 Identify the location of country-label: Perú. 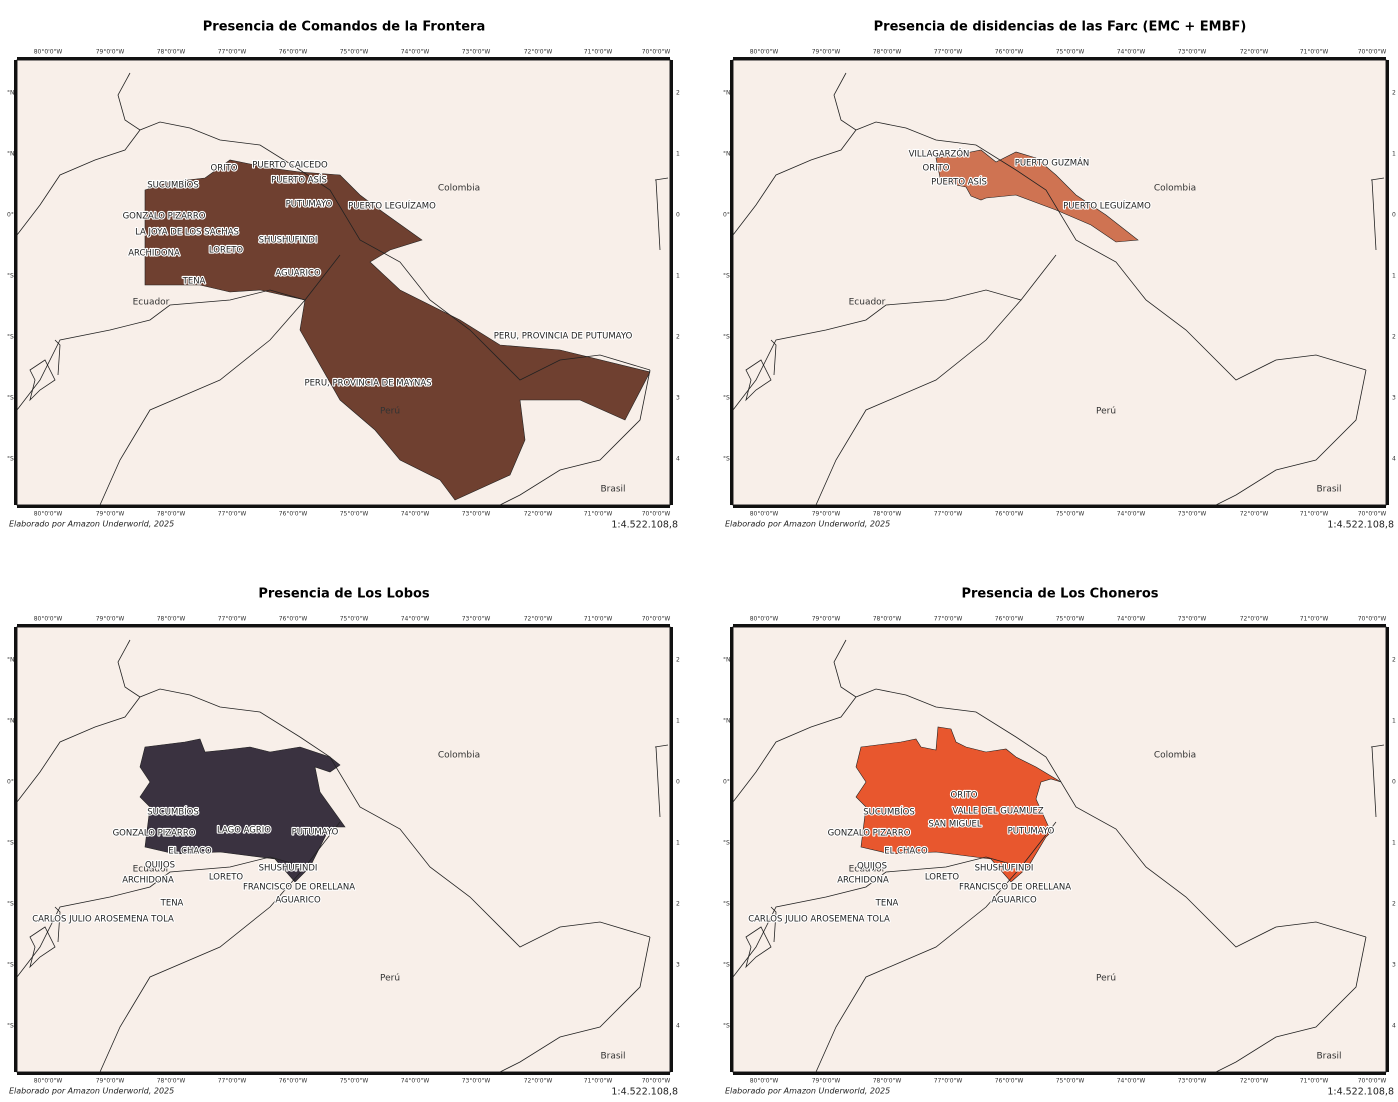
(1106, 412).